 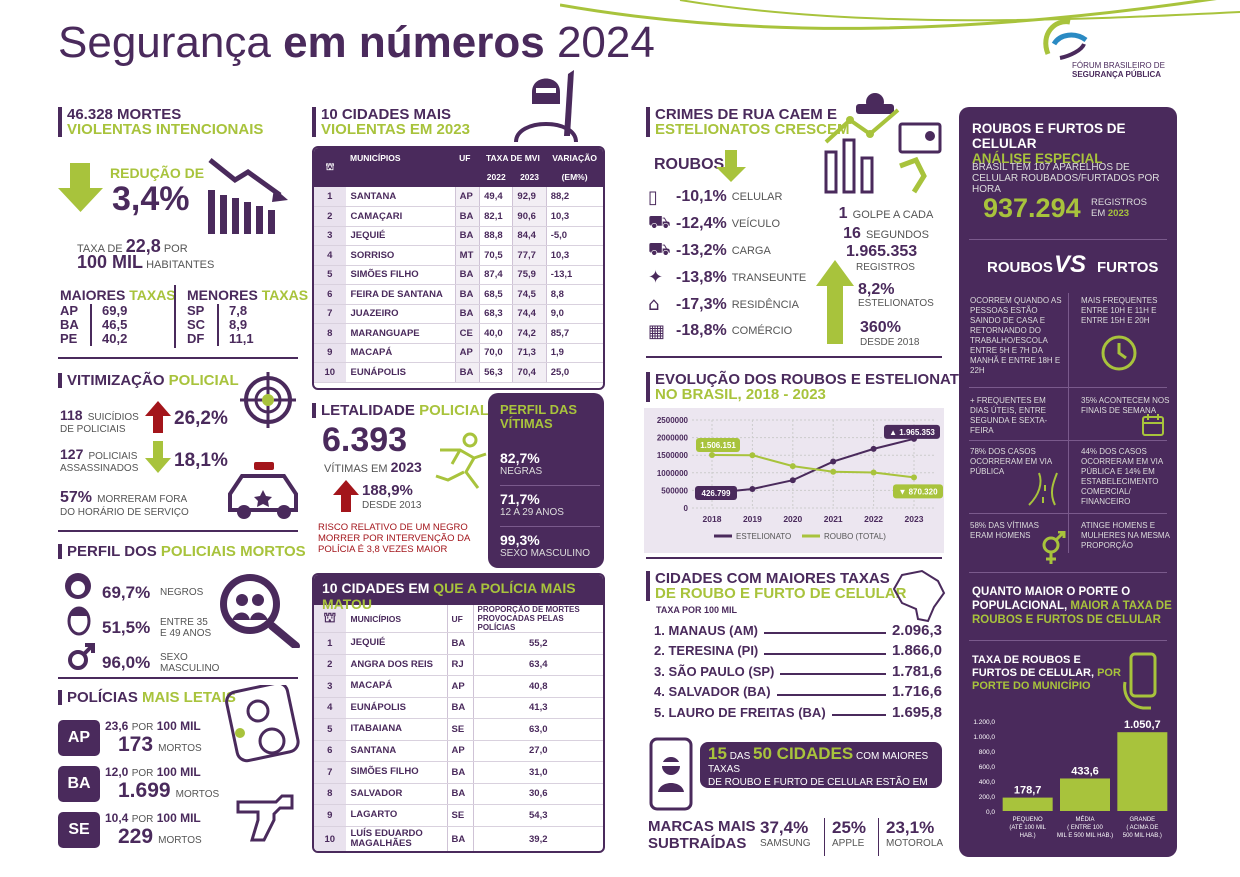 What do you see at coordinates (1084, 819) in the screenshot?
I see `category-label: MÉDIA` at bounding box center [1084, 819].